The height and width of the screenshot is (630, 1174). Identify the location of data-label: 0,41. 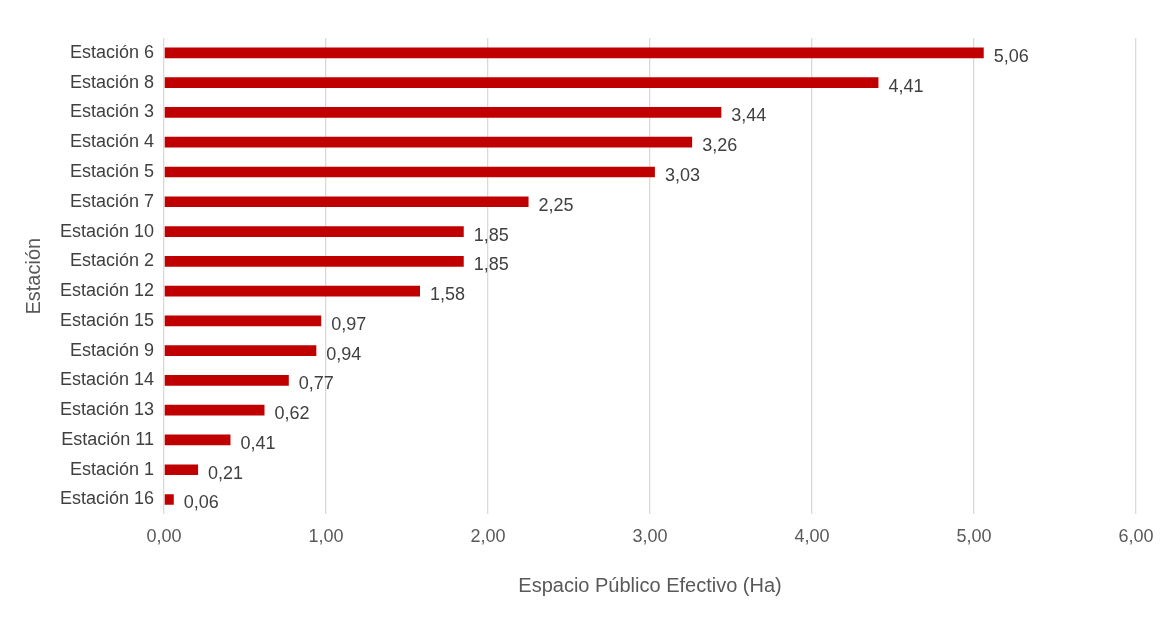
(258, 442).